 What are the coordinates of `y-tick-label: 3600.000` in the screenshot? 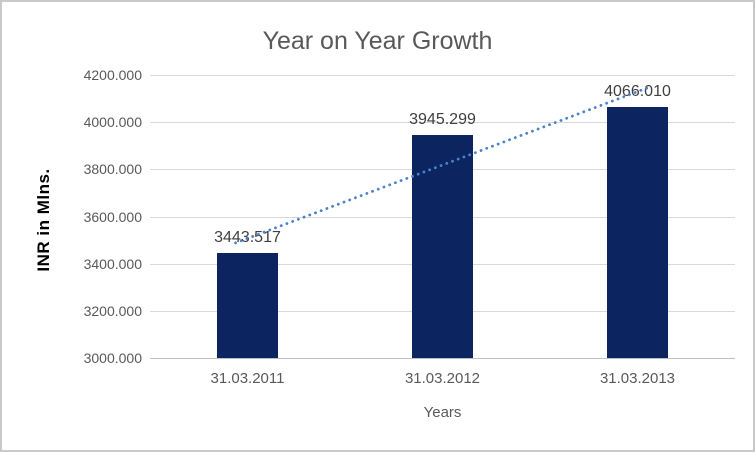 It's located at (112, 216).